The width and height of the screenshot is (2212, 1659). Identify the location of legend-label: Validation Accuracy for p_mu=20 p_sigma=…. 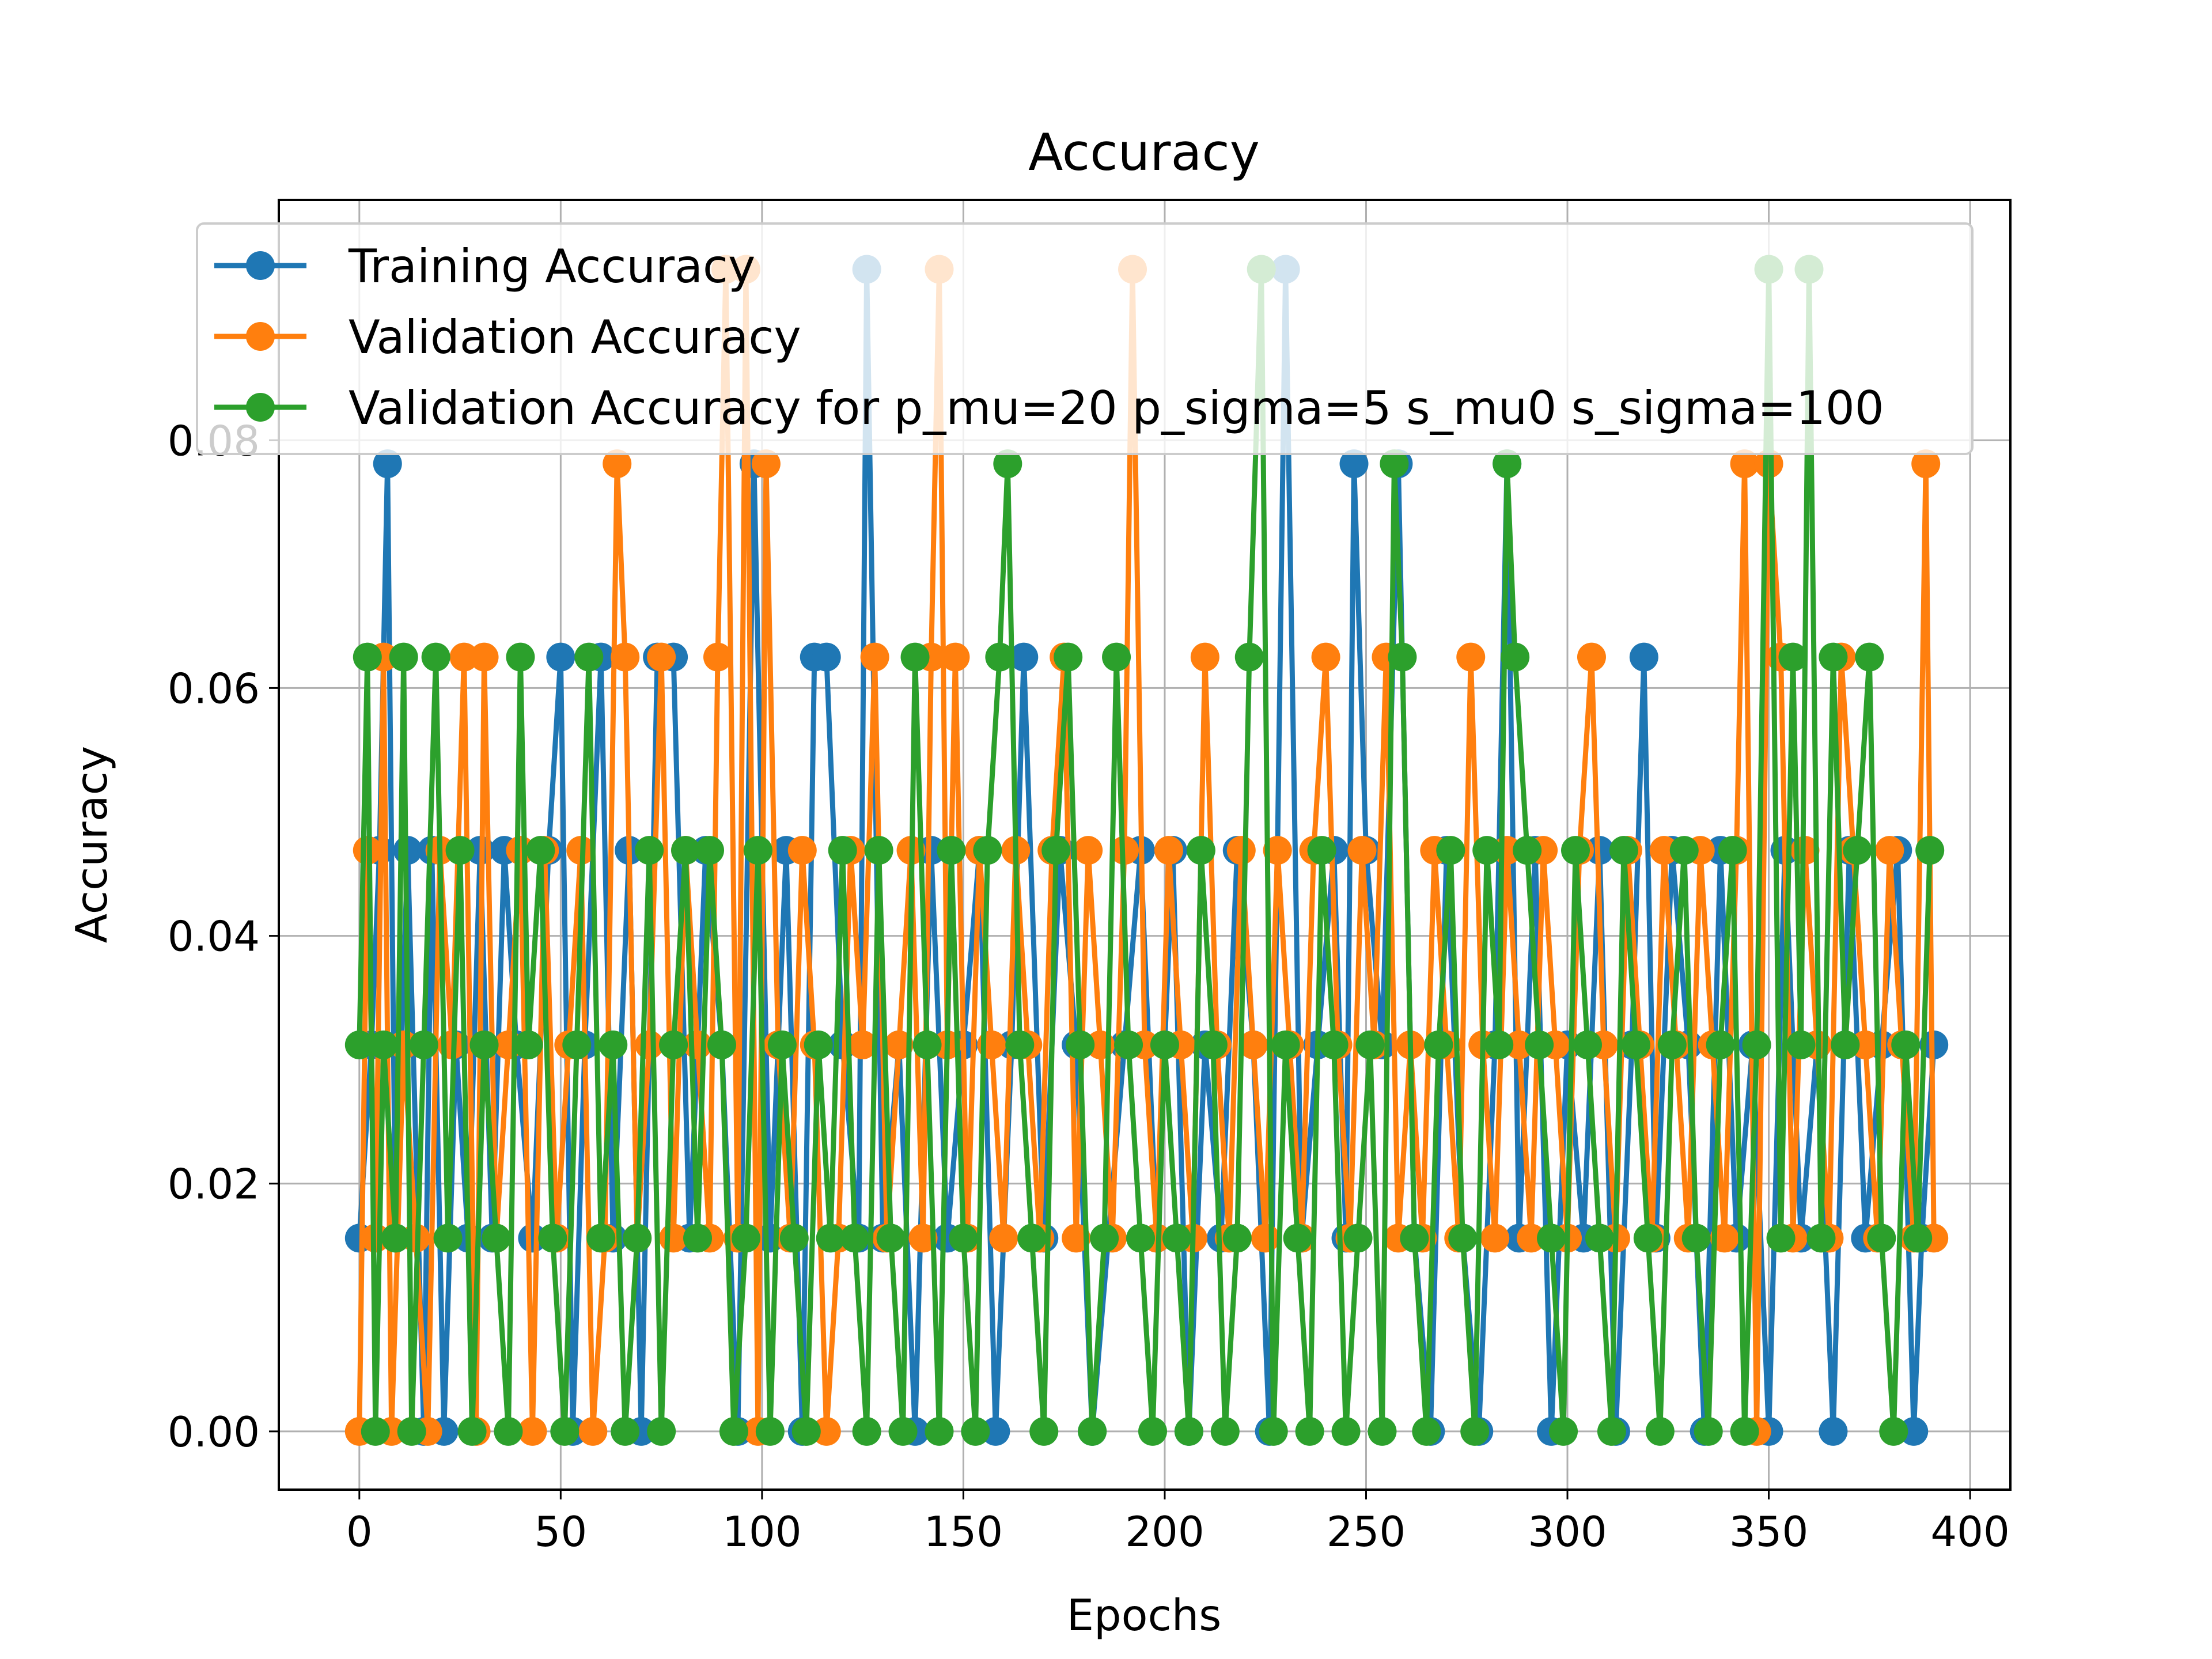
(1116, 408).